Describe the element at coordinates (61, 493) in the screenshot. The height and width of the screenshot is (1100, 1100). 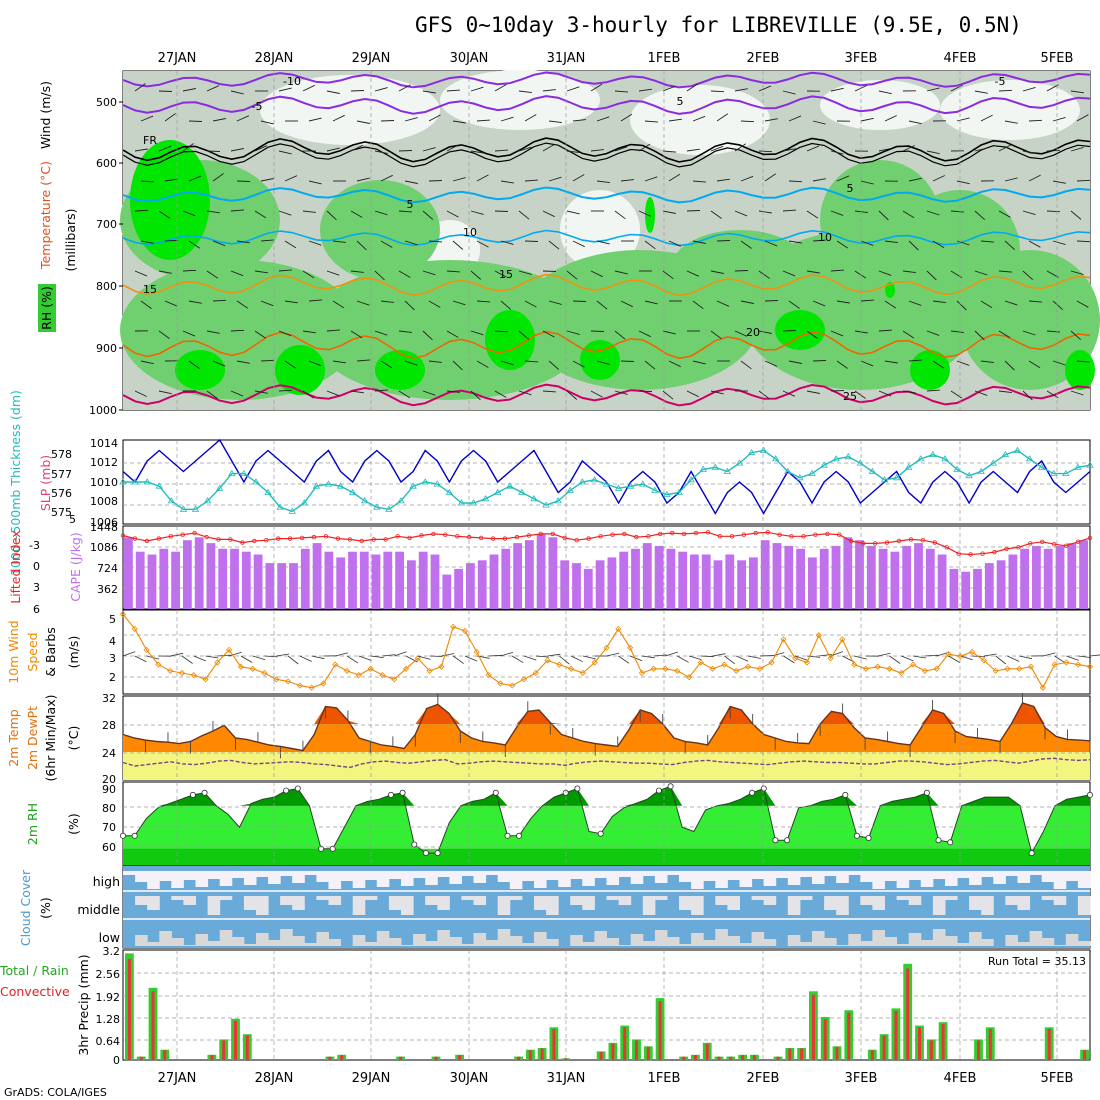
I see `thickness-tick: 576` at that location.